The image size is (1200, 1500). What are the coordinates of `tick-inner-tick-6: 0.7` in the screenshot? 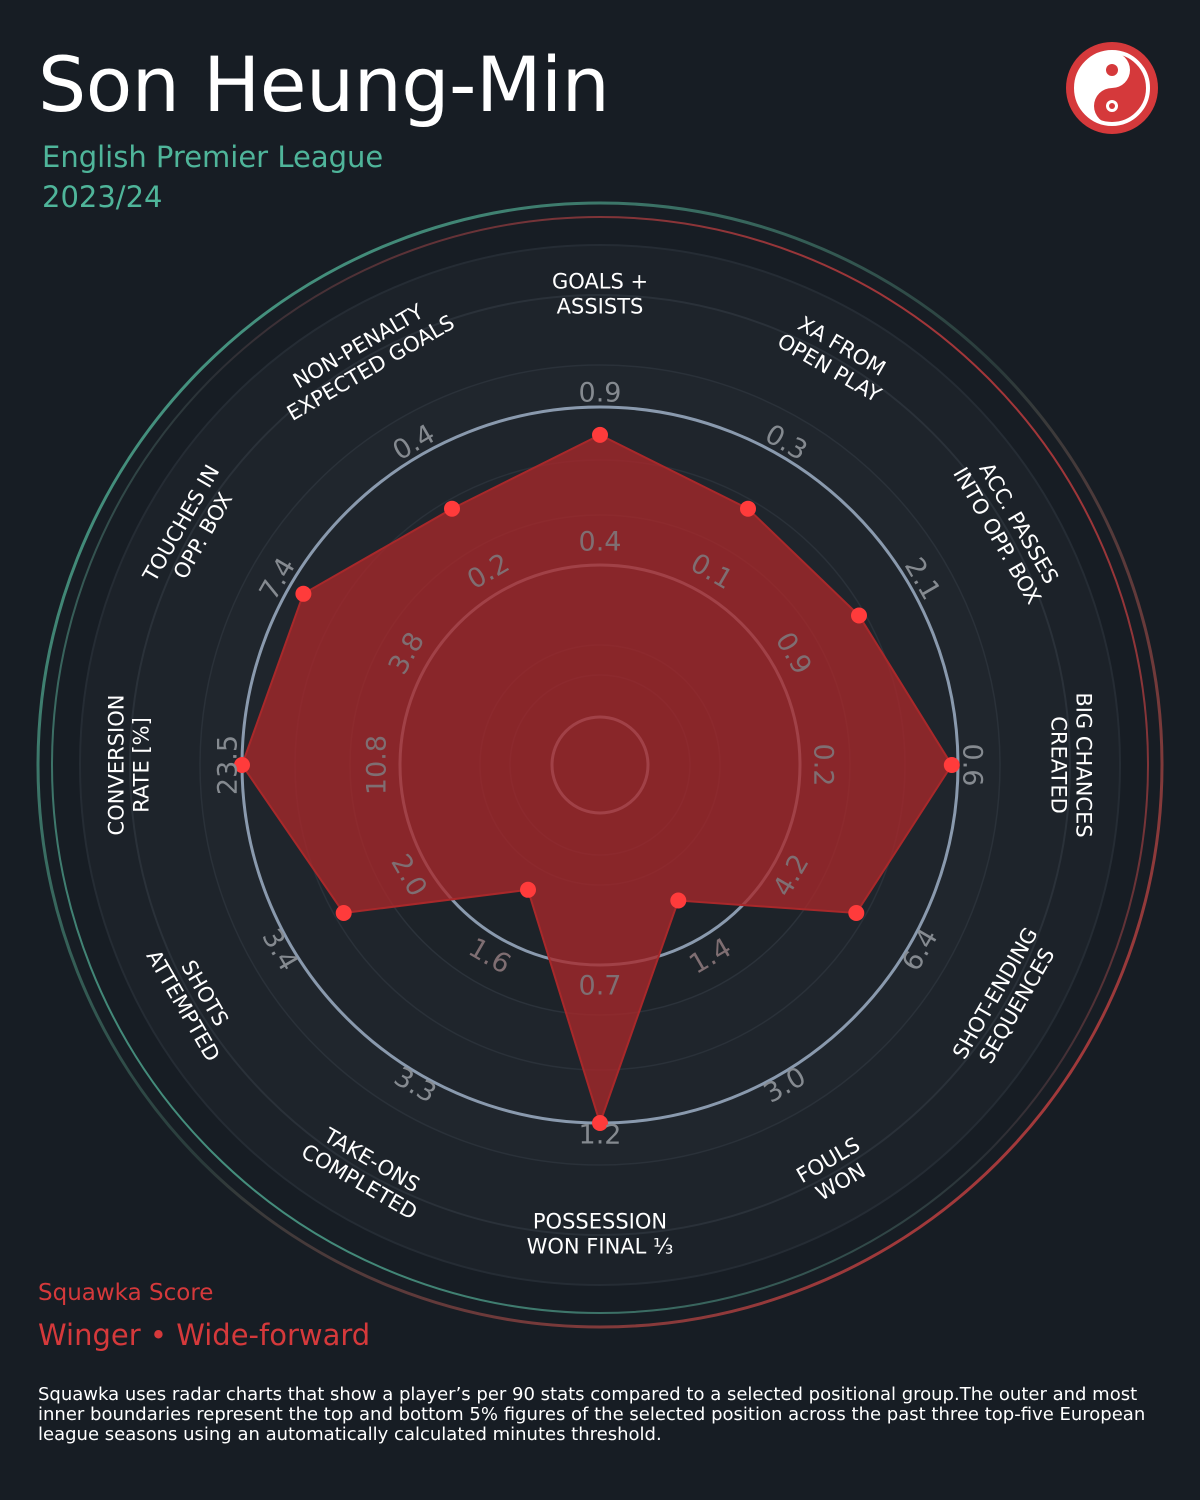 It's located at (600, 986).